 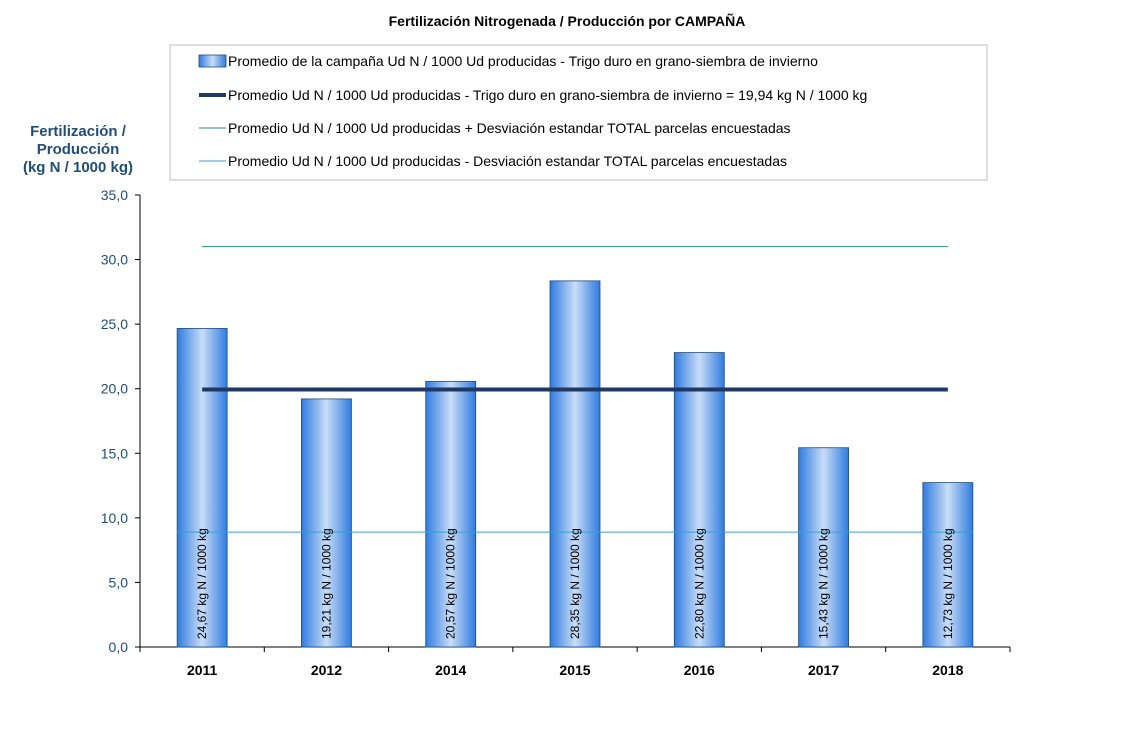 What do you see at coordinates (202, 670) in the screenshot?
I see `x-tick-label: 2011` at bounding box center [202, 670].